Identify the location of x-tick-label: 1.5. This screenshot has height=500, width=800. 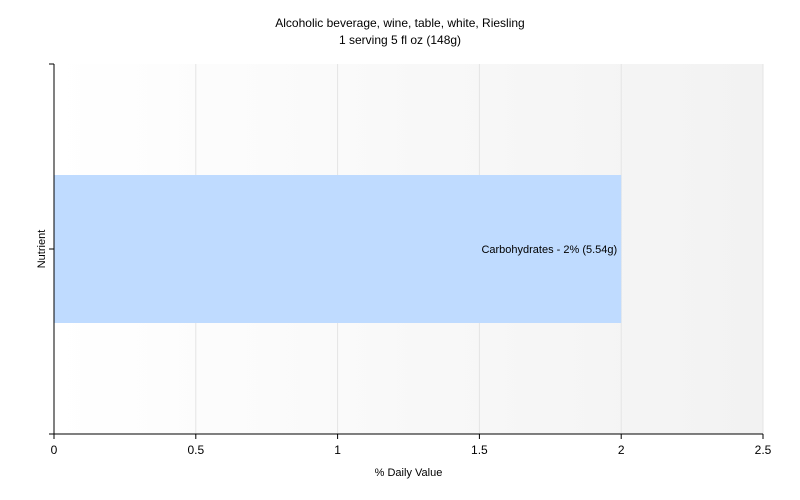
(479, 450).